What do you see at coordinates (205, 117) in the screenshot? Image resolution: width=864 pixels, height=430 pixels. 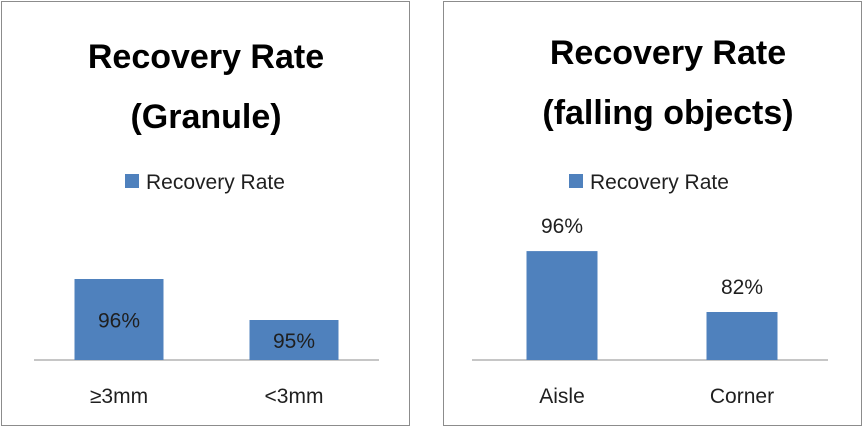 I see `chart-title-line-2: (Granule)` at bounding box center [205, 117].